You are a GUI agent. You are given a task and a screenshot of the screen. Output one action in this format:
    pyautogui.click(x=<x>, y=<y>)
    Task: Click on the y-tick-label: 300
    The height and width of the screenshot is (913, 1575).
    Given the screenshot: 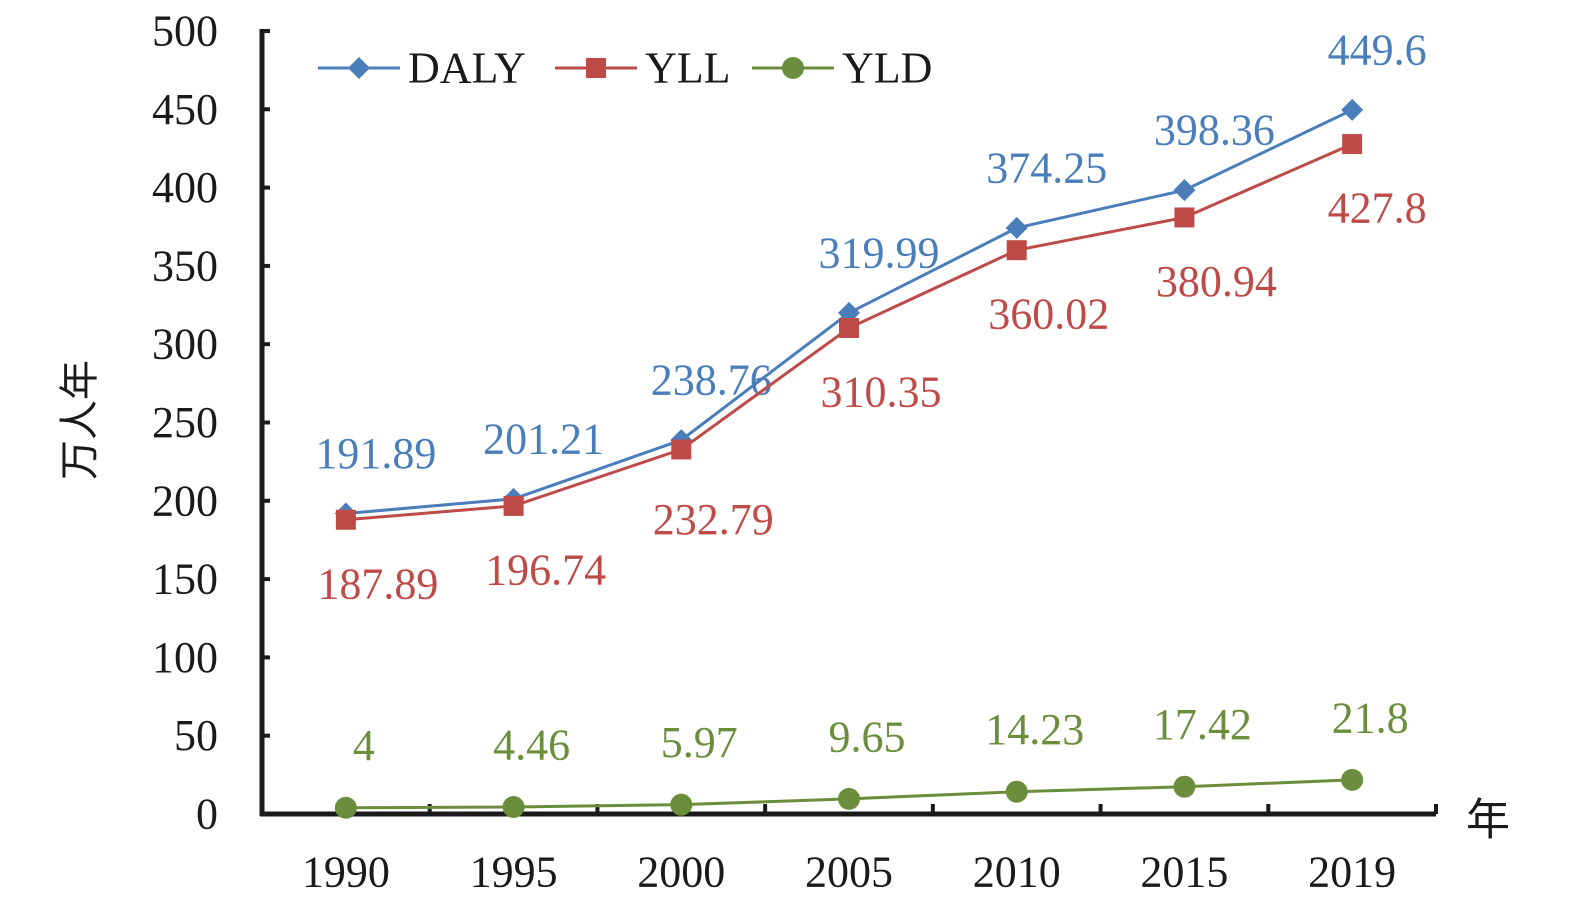 What is the action you would take?
    pyautogui.click(x=185, y=344)
    